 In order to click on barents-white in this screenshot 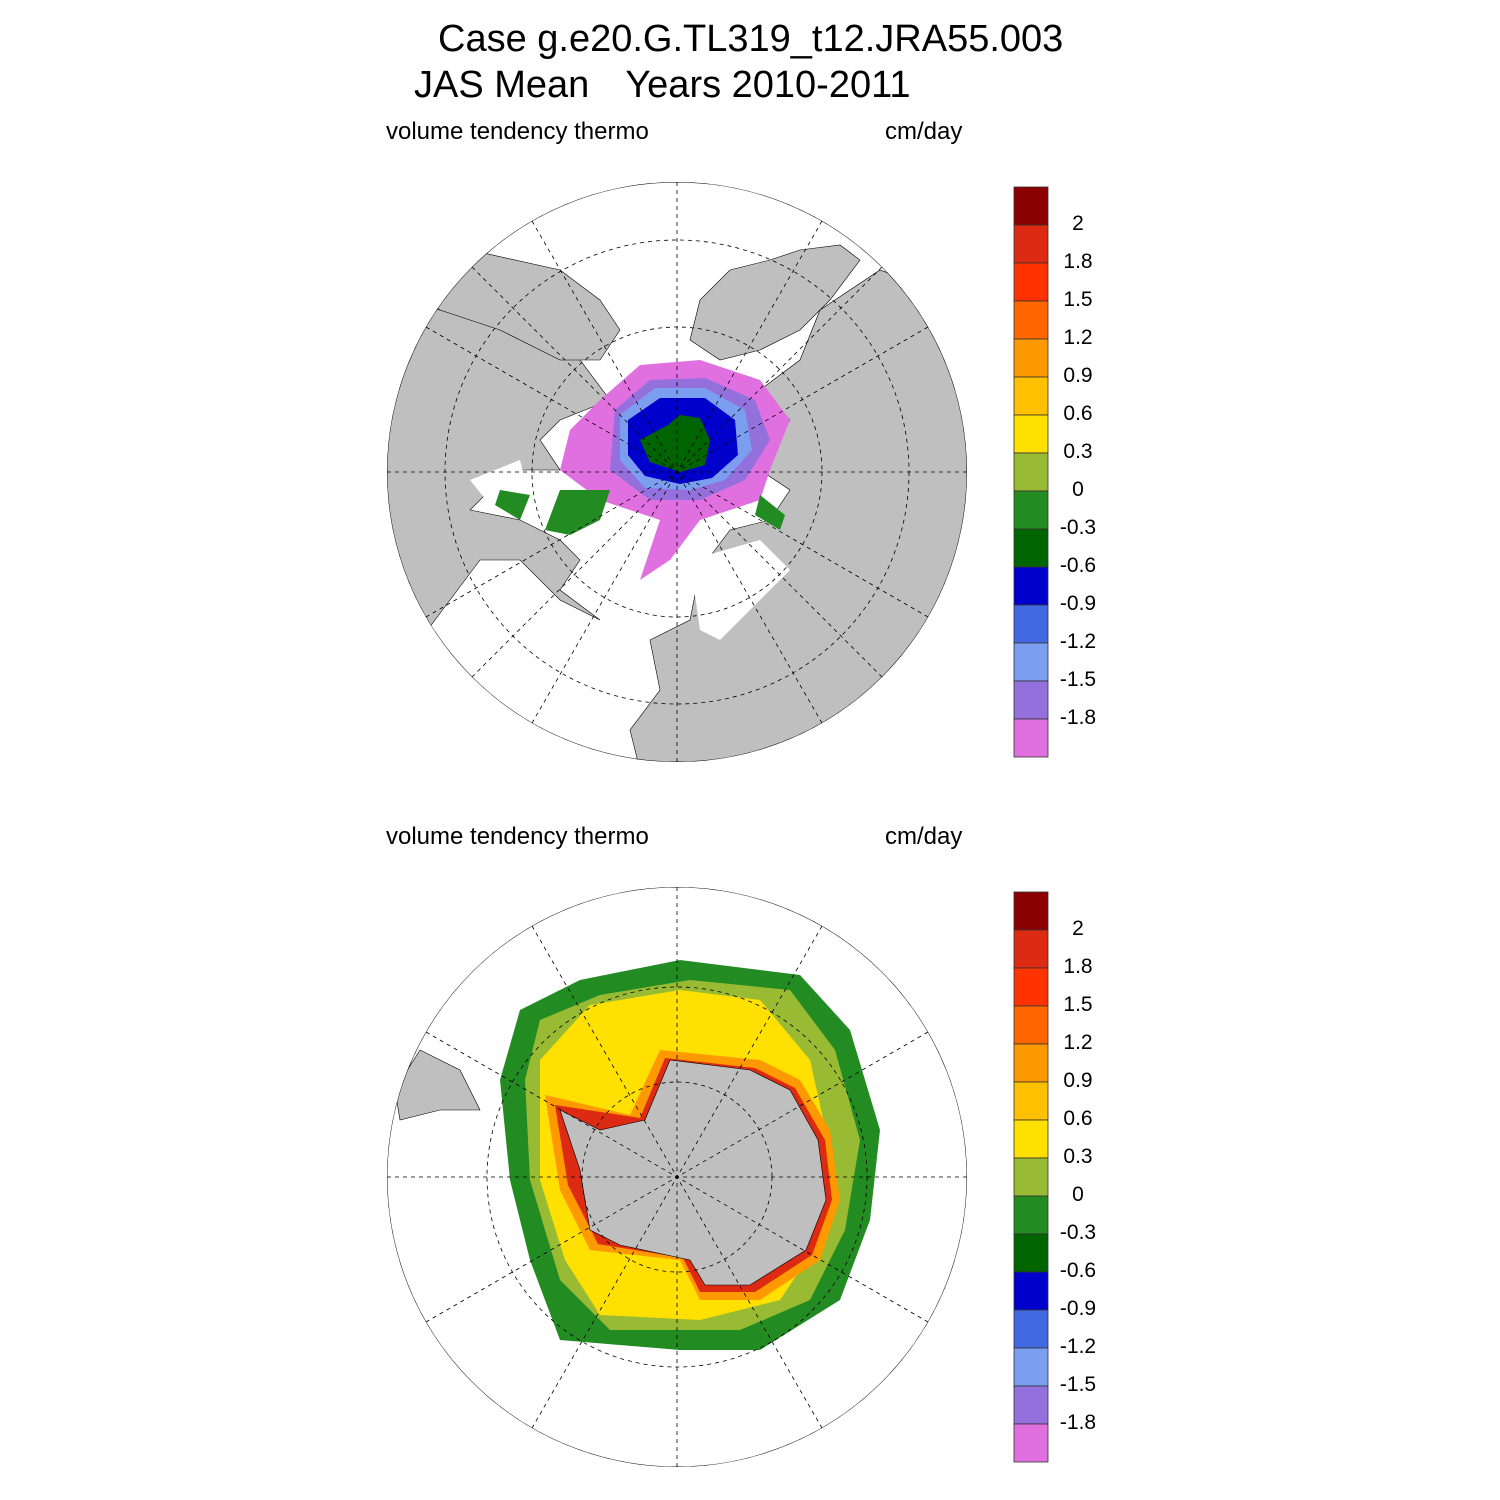, I will do `click(740, 590)`.